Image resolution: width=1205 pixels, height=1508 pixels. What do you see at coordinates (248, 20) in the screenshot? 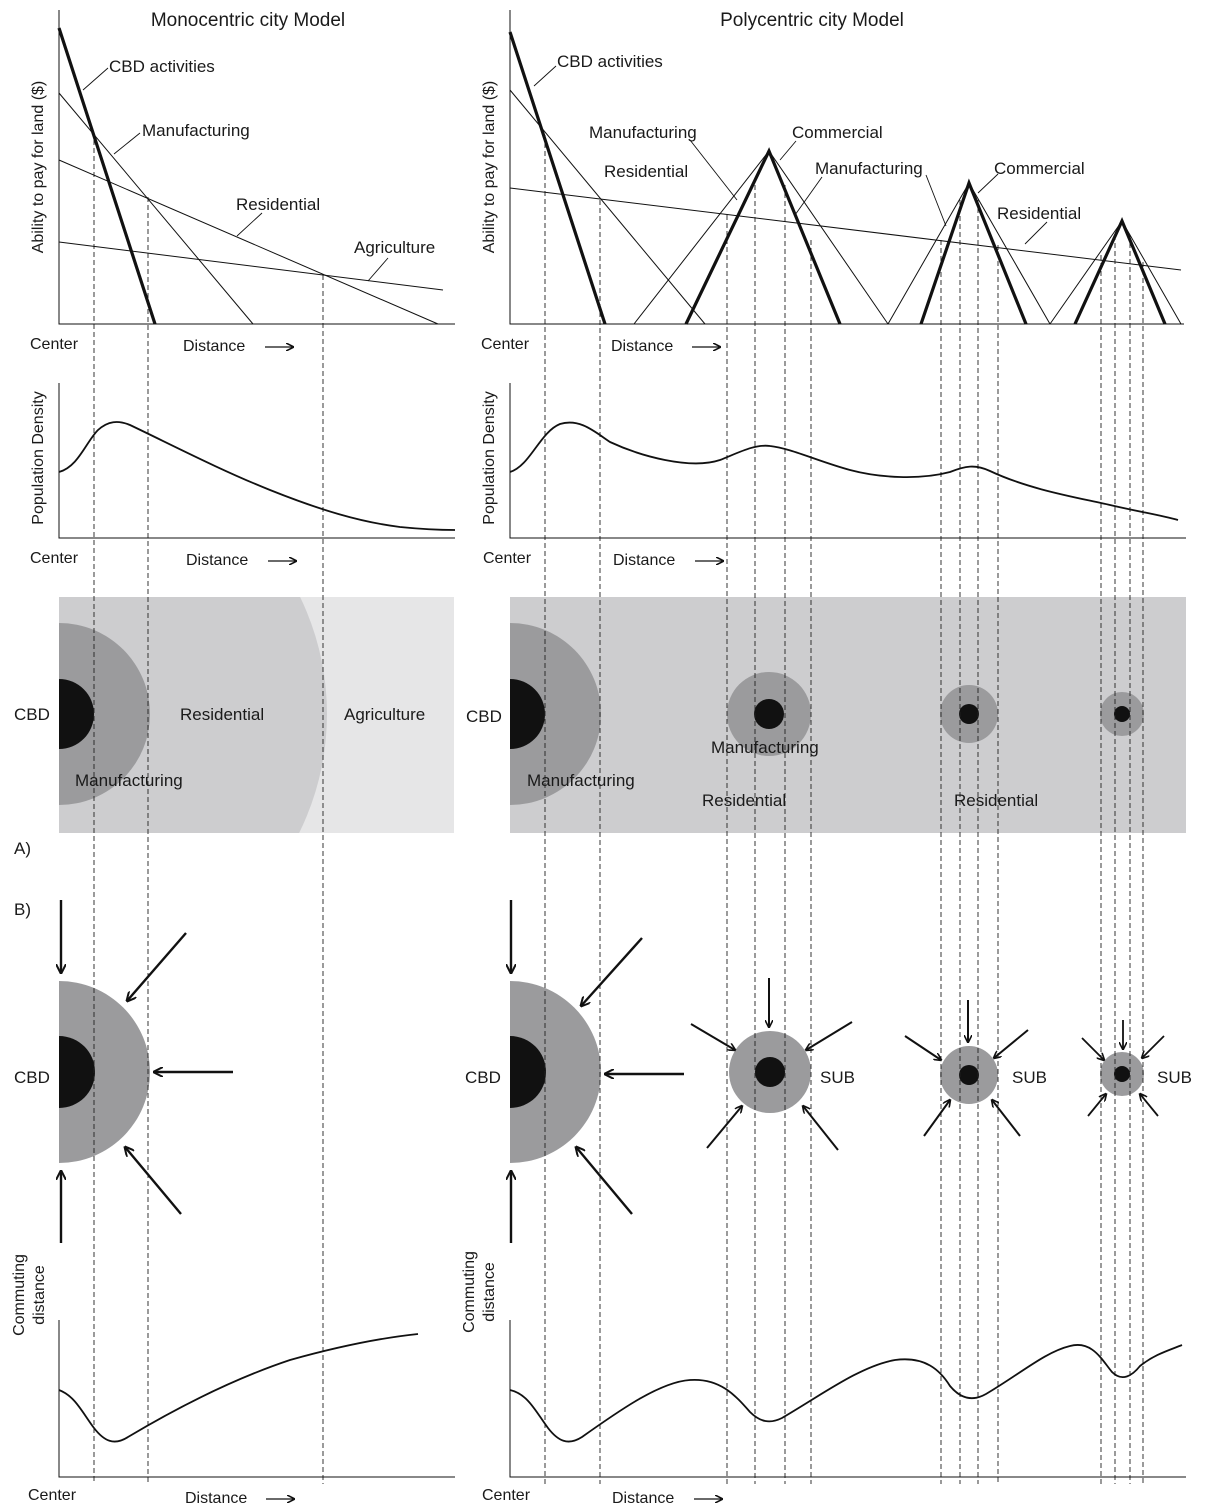
I see `mono-title: Monocentric city Model` at bounding box center [248, 20].